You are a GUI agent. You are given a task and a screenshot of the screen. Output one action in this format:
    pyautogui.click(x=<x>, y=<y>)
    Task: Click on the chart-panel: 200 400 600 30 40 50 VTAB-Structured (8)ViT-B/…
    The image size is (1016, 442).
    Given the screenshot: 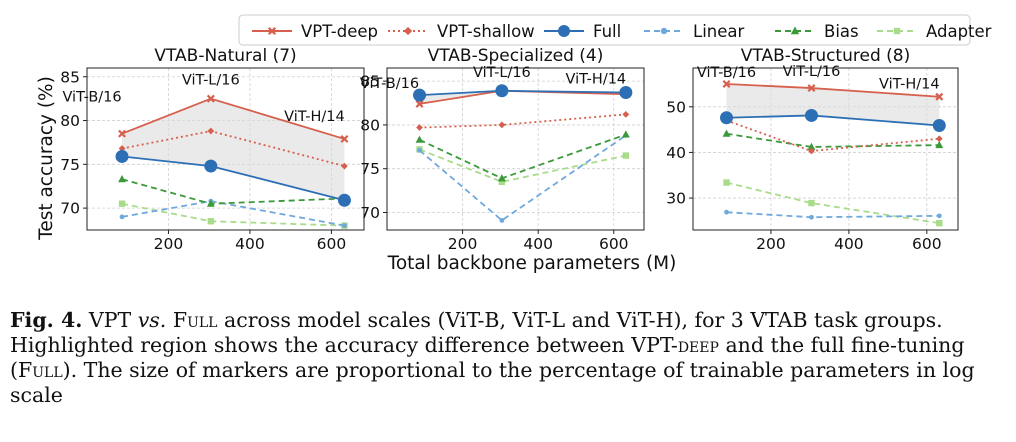 What is the action you would take?
    pyautogui.click(x=812, y=149)
    